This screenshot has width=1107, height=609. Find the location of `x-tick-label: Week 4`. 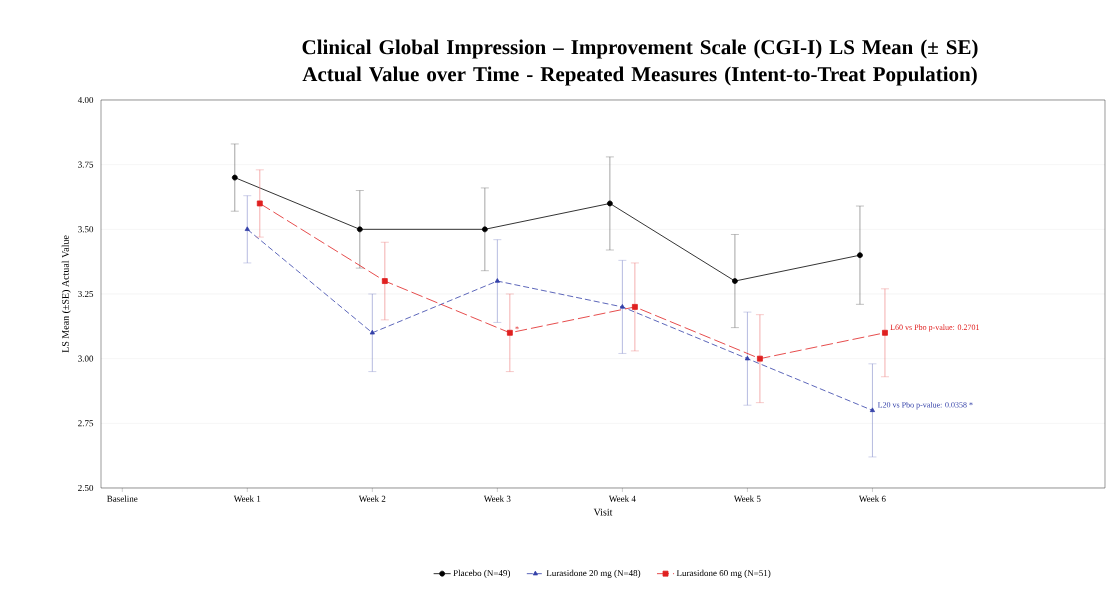

x-tick-label: Week 4 is located at coordinates (622, 498).